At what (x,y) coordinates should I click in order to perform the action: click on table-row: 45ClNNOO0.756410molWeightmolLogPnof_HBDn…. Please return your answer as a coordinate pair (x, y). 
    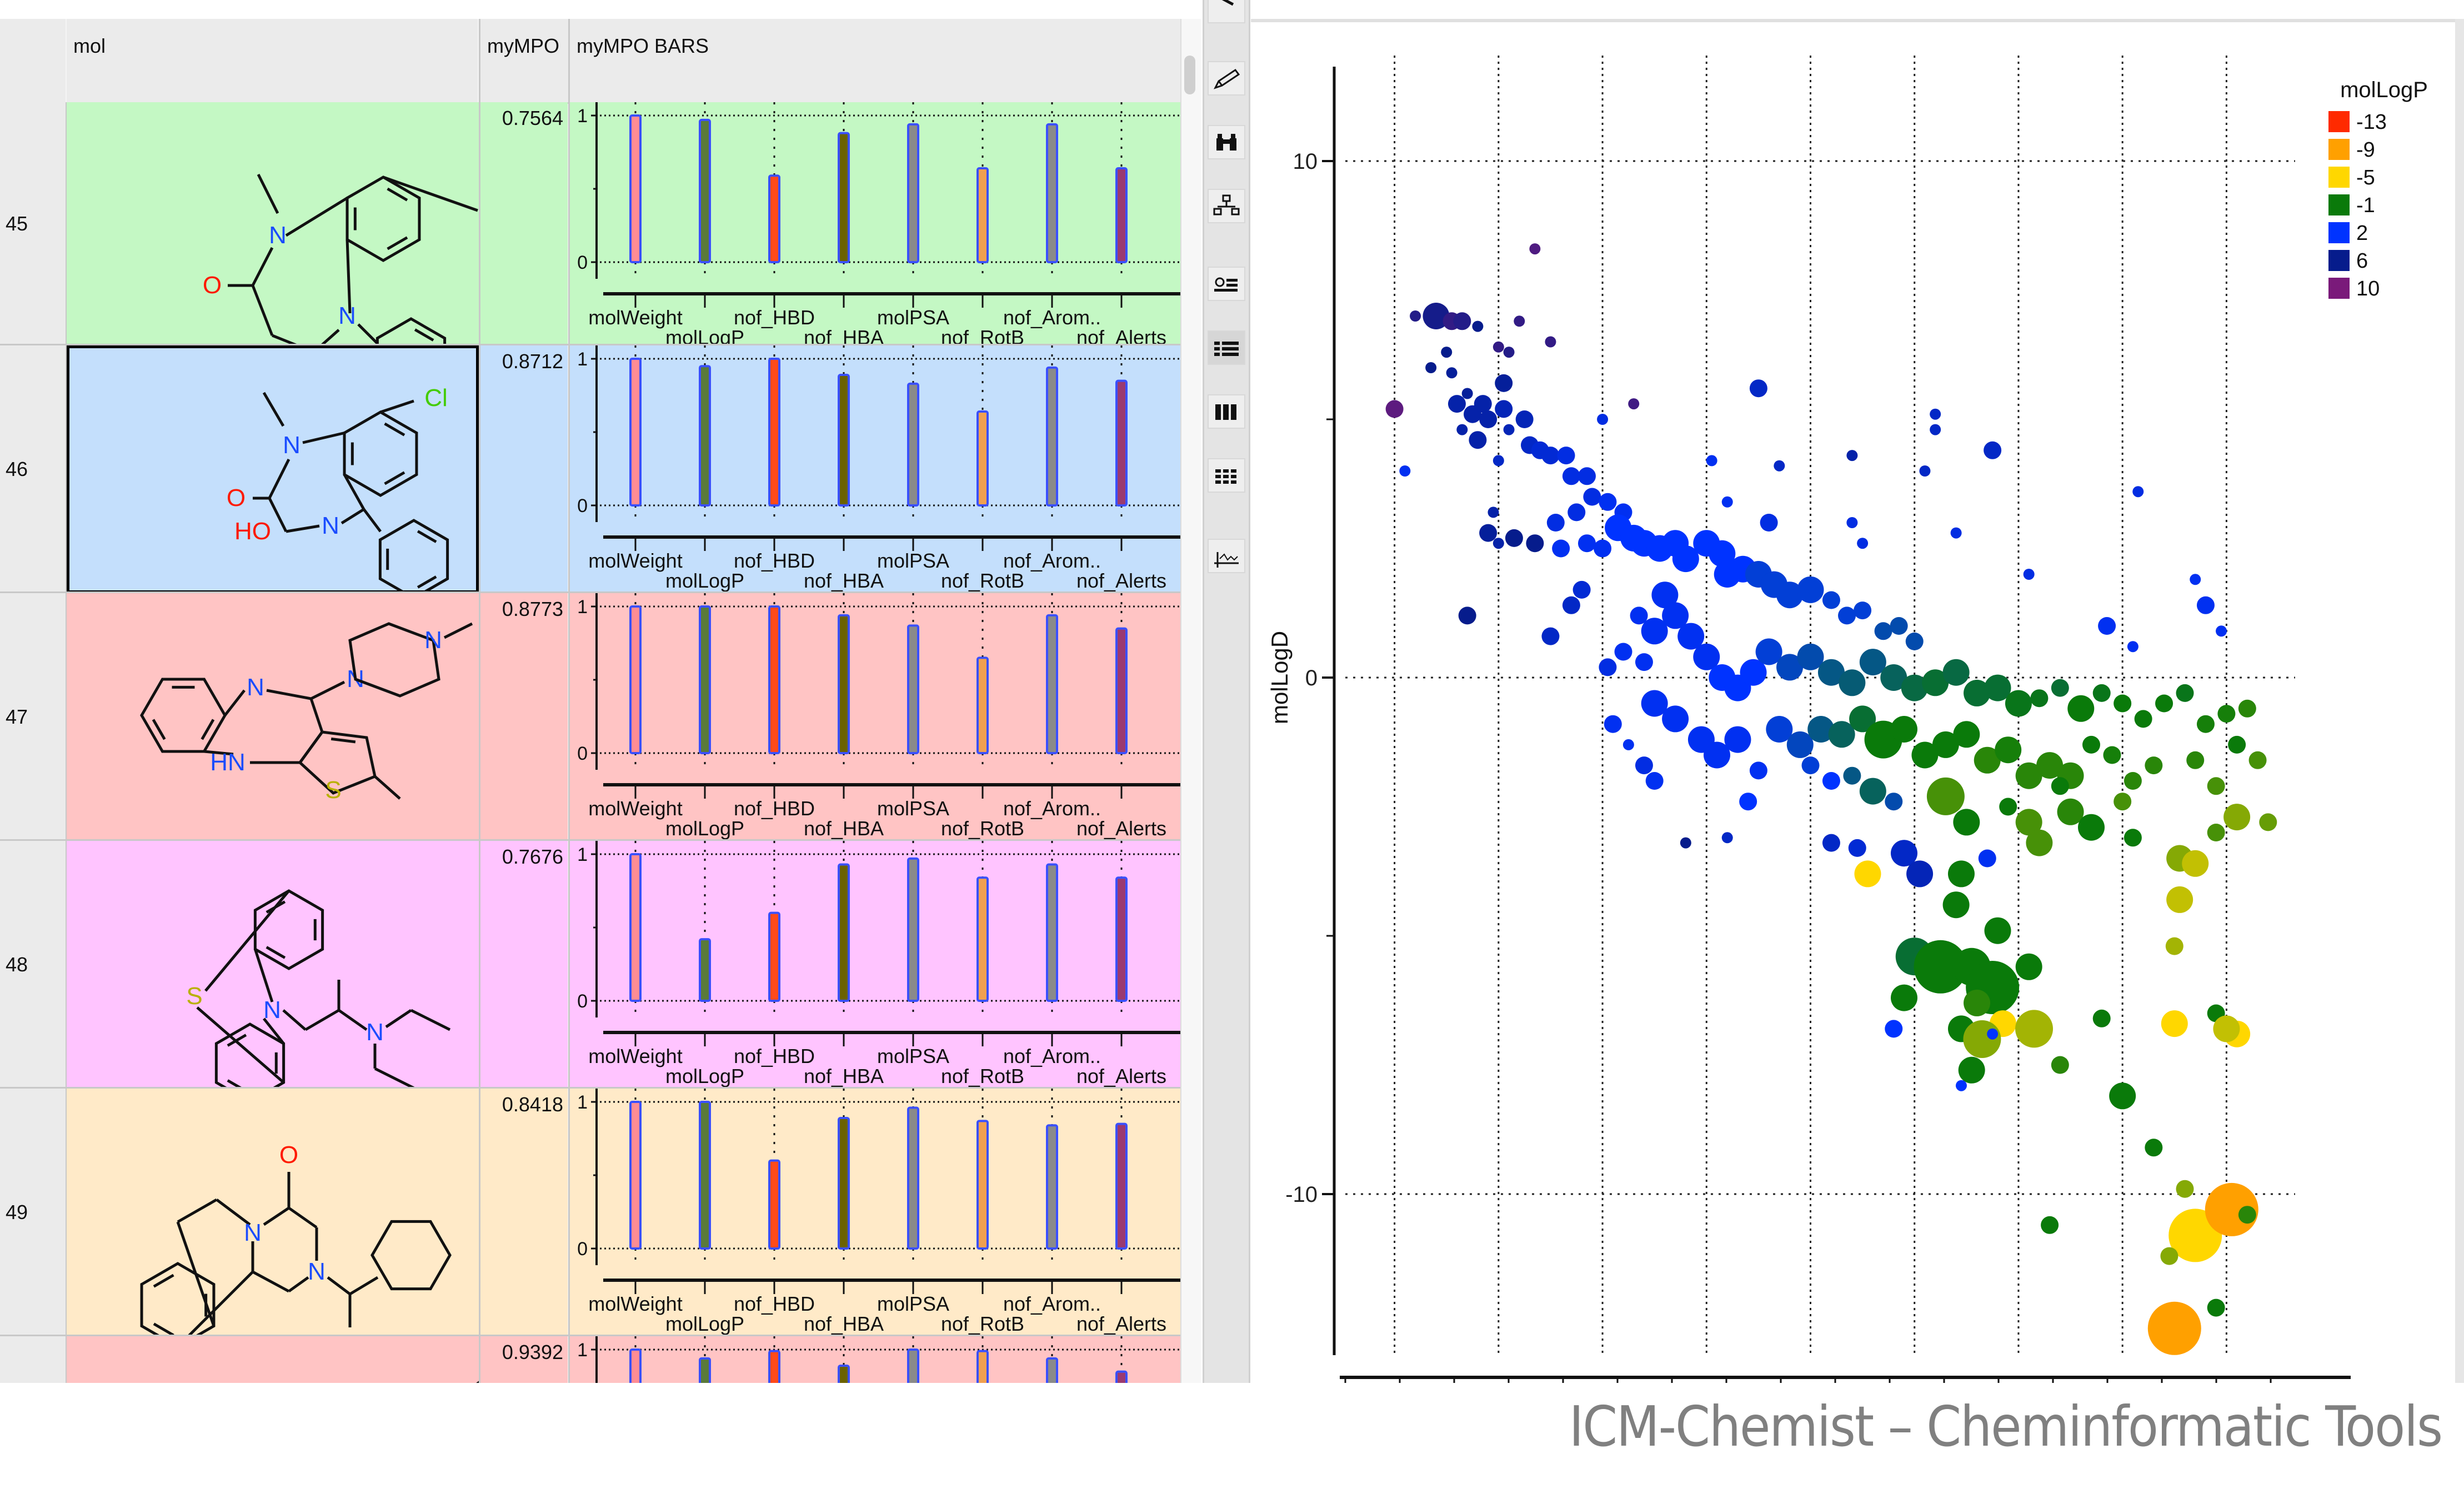
    Looking at the image, I should click on (591, 258).